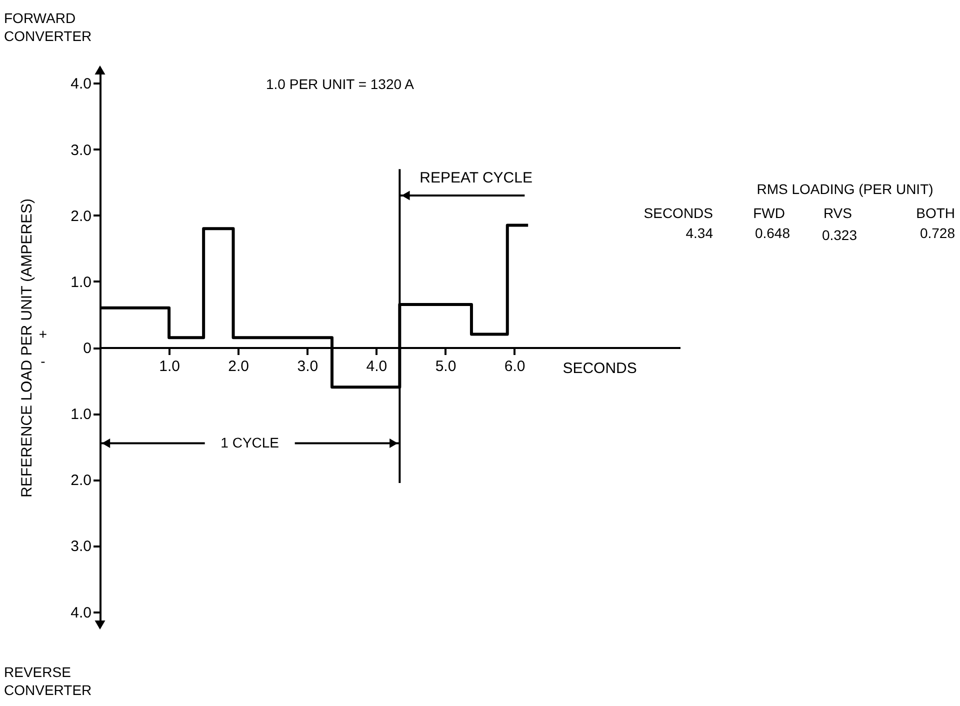 The image size is (960, 706). What do you see at coordinates (935, 213) in the screenshot?
I see `text: BOTH` at bounding box center [935, 213].